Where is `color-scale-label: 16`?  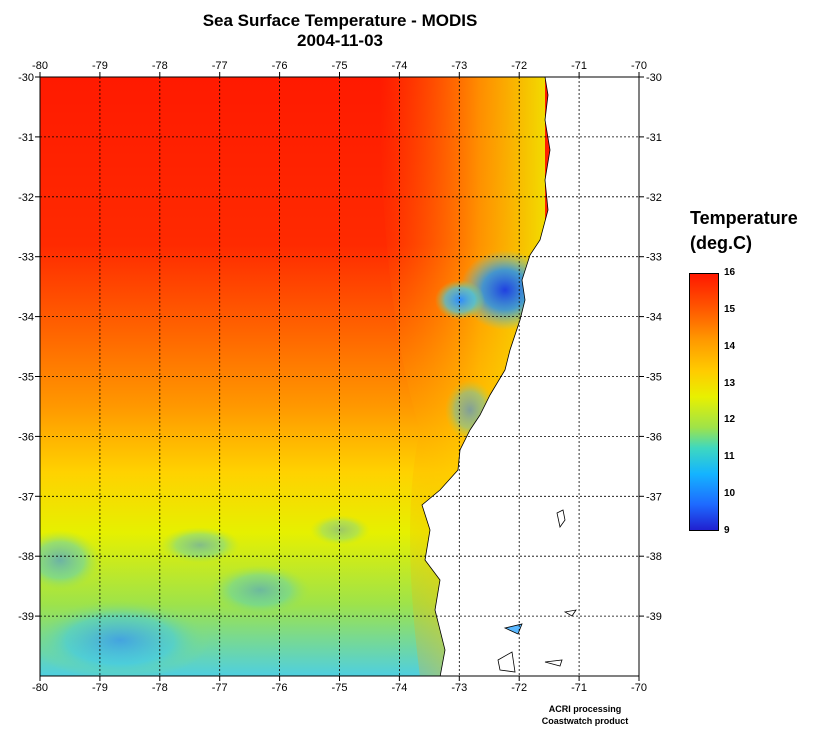 color-scale-label: 16 is located at coordinates (730, 272).